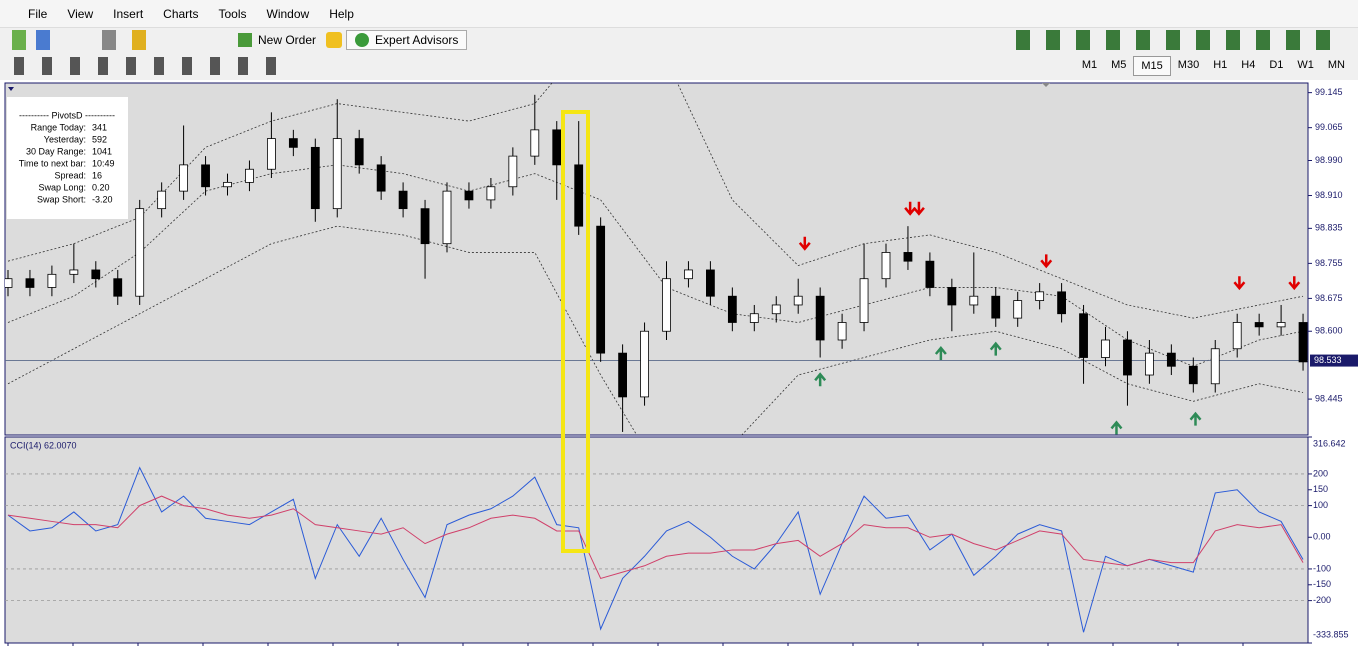 Image resolution: width=1358 pixels, height=646 pixels. What do you see at coordinates (679, 65) in the screenshot?
I see `drawing-toolbar: M1 M5 M15 M30 H1 H4 D1 W1 MN` at bounding box center [679, 65].